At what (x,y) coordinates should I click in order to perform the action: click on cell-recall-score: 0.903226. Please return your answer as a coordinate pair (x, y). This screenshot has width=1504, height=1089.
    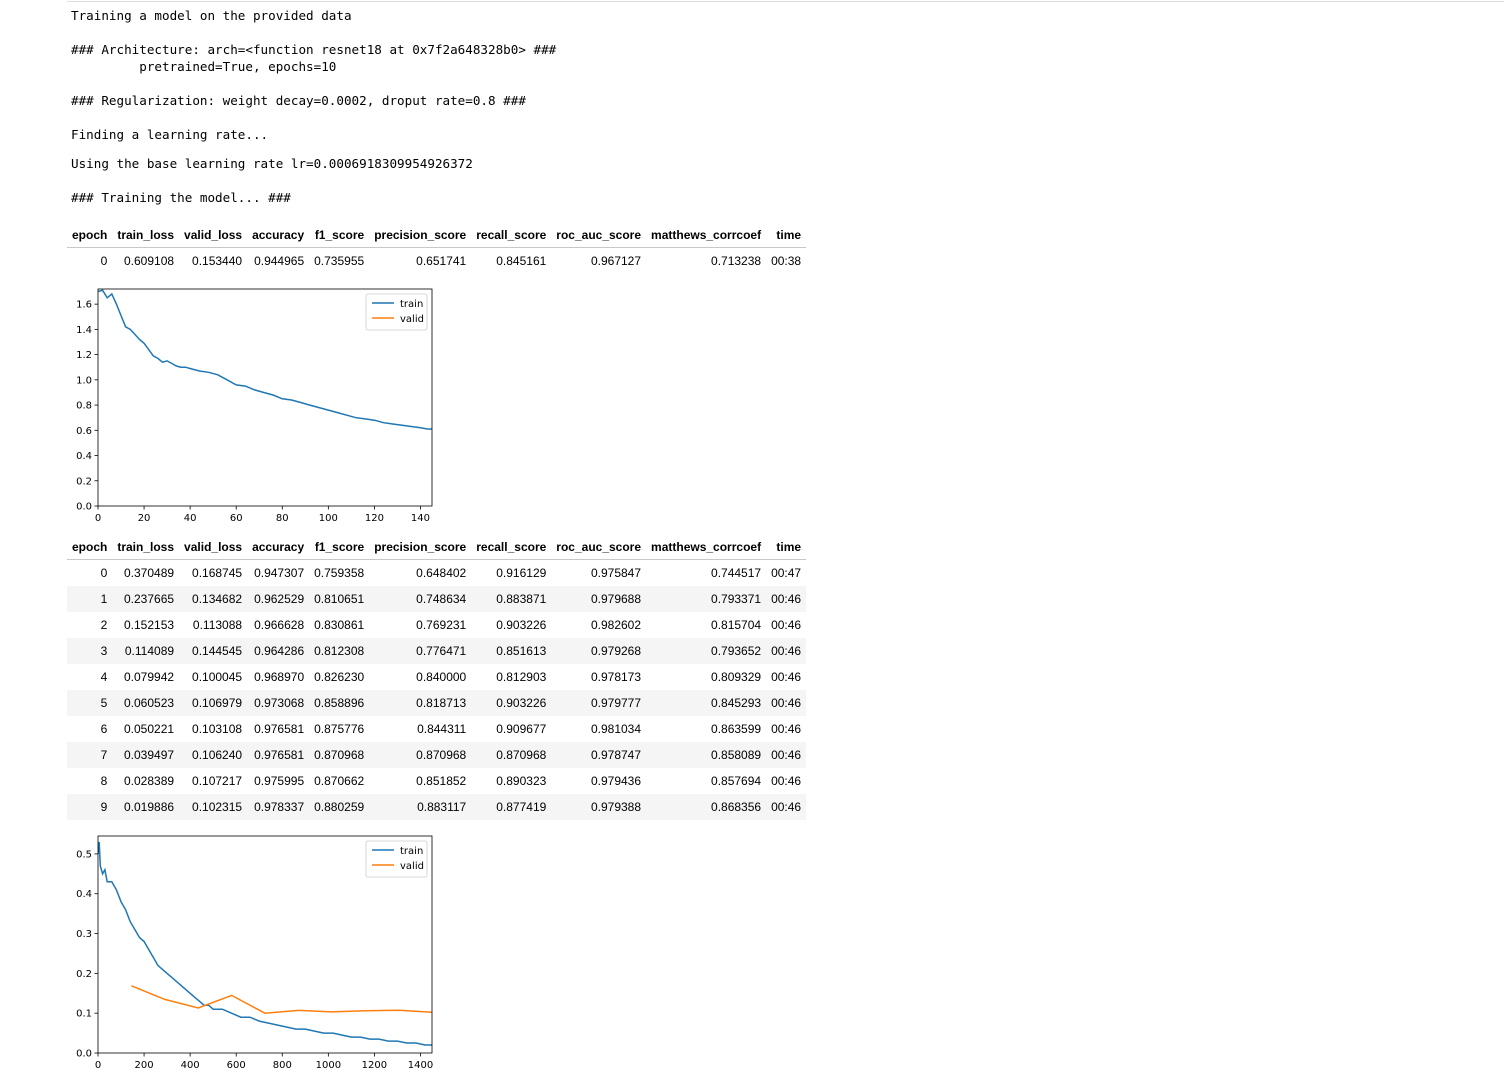
    Looking at the image, I should click on (511, 703).